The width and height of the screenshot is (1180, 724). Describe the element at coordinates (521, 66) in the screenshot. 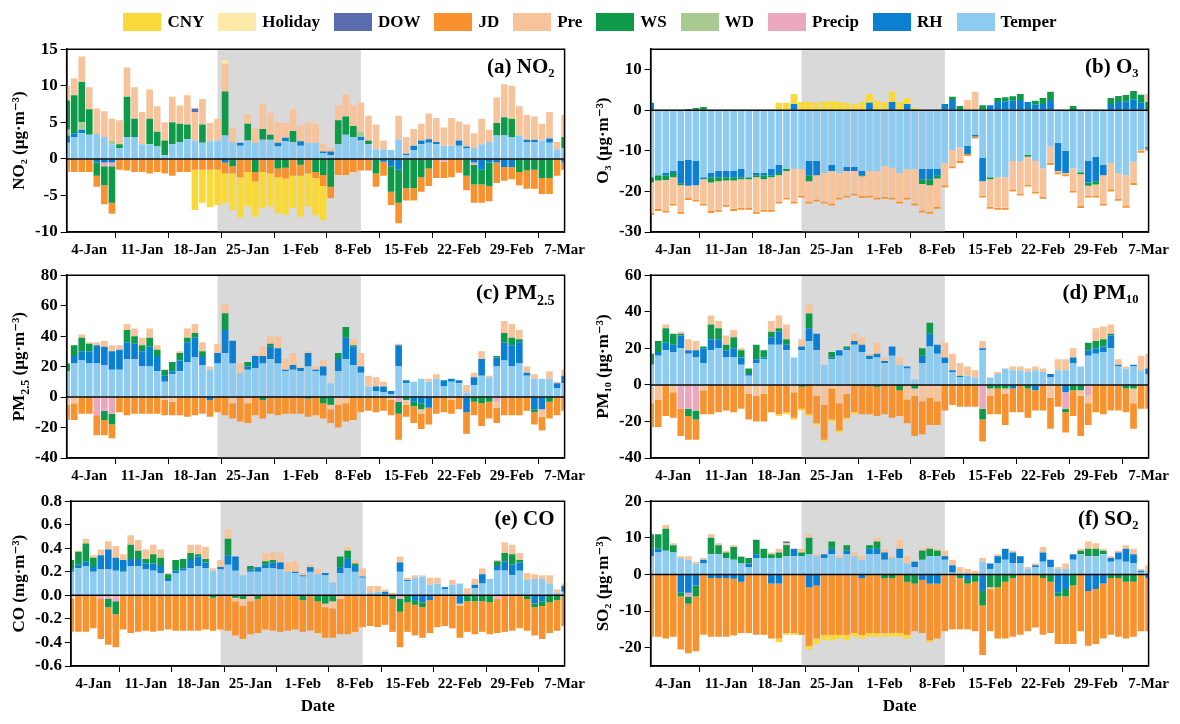

I see `chart-title: (a) NO₂` at that location.